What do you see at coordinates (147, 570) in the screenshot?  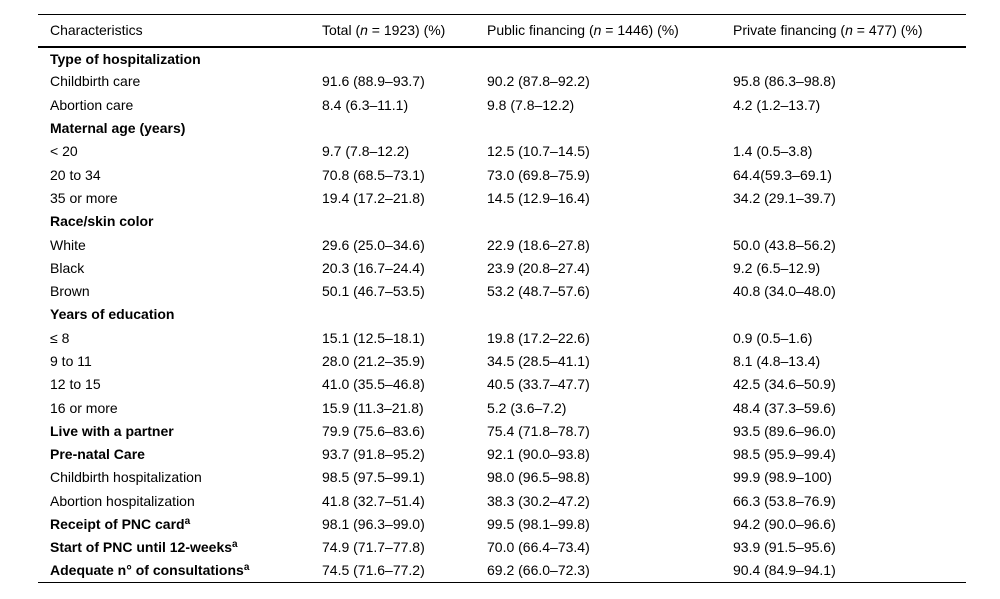 I see `row-label: Adequate n° of consultations` at bounding box center [147, 570].